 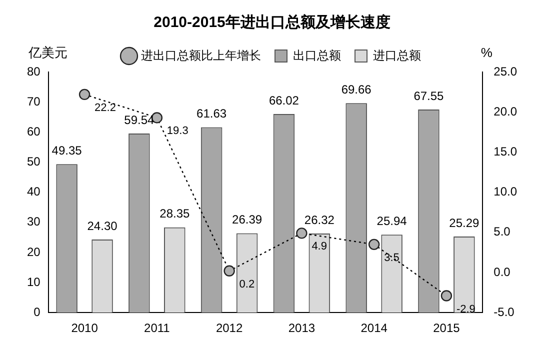 What do you see at coordinates (84, 328) in the screenshot?
I see `x-tick-label: 2010` at bounding box center [84, 328].